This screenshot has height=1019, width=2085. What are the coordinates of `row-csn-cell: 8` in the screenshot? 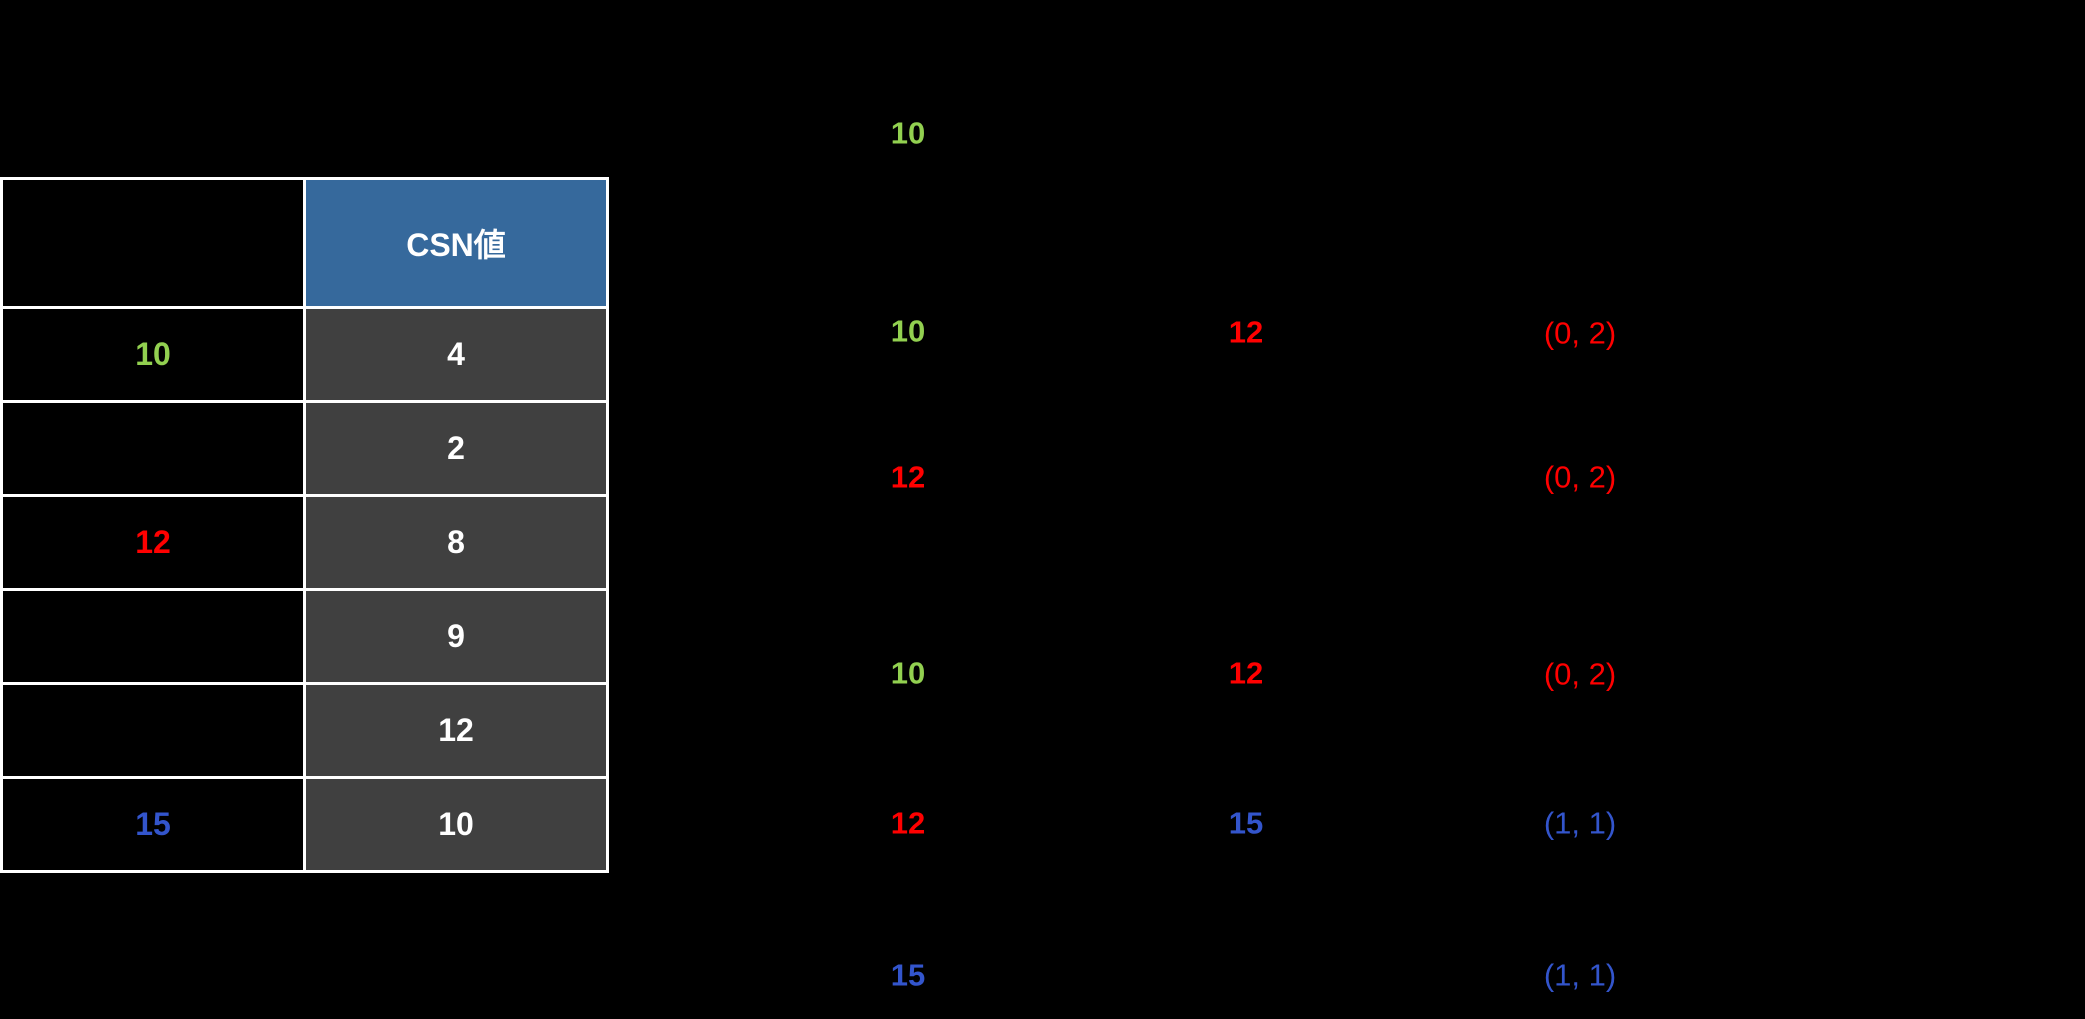 It's located at (456, 542).